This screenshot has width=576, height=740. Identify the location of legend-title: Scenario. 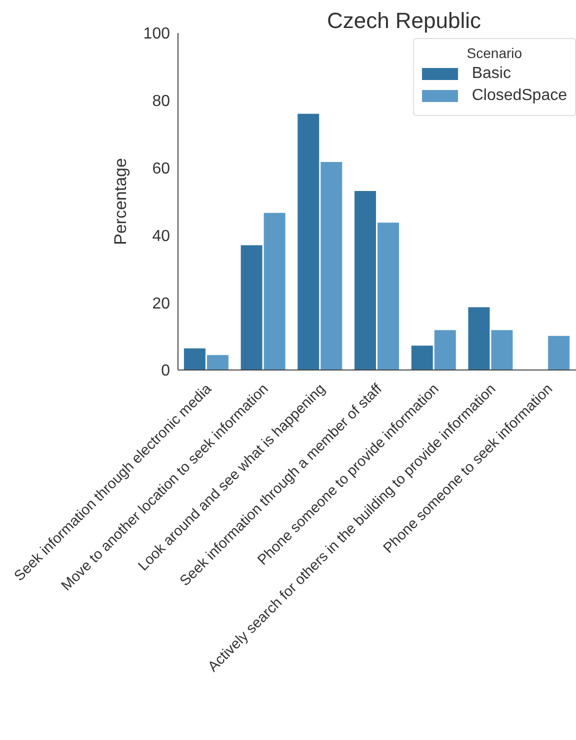
(495, 53).